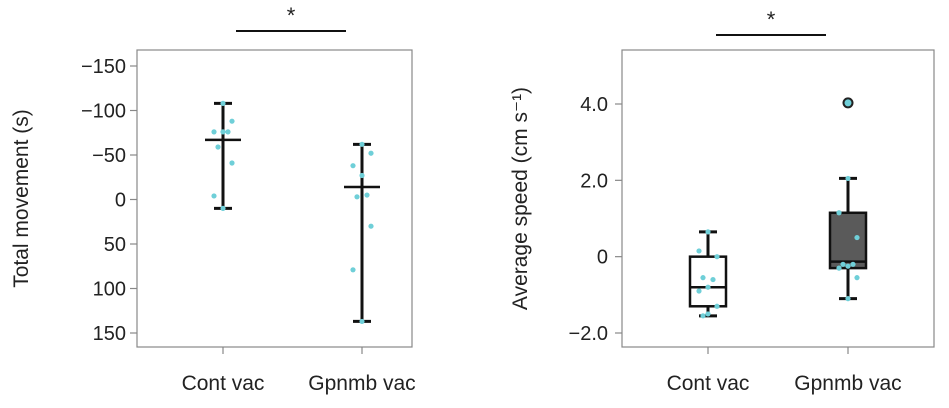 The height and width of the screenshot is (408, 949). What do you see at coordinates (594, 105) in the screenshot?
I see `y-tick-label: 4.0` at bounding box center [594, 105].